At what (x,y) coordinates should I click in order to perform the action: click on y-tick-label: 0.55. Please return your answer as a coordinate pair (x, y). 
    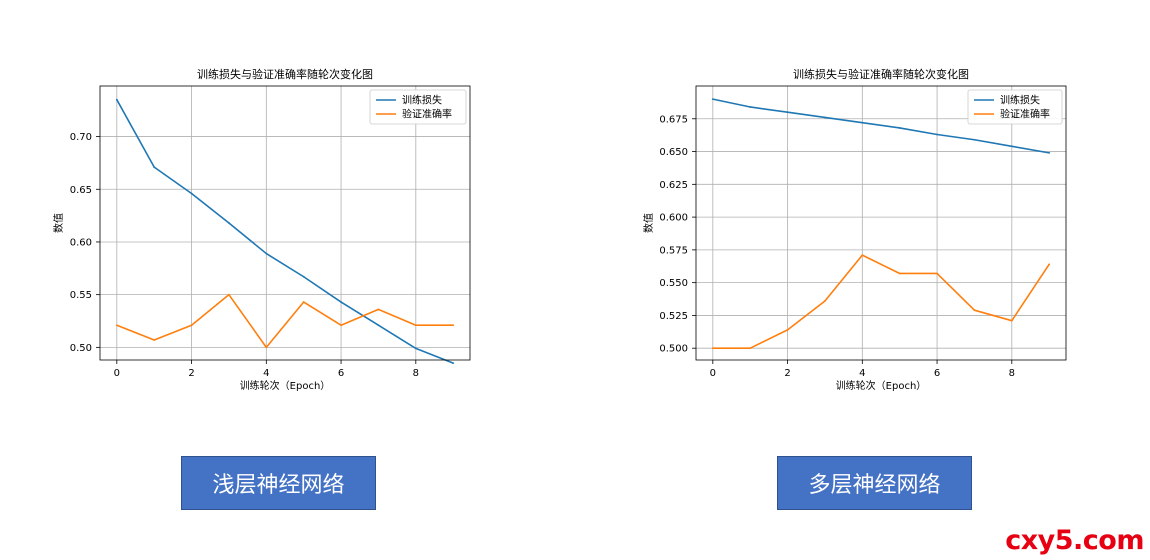
    Looking at the image, I should click on (81, 295).